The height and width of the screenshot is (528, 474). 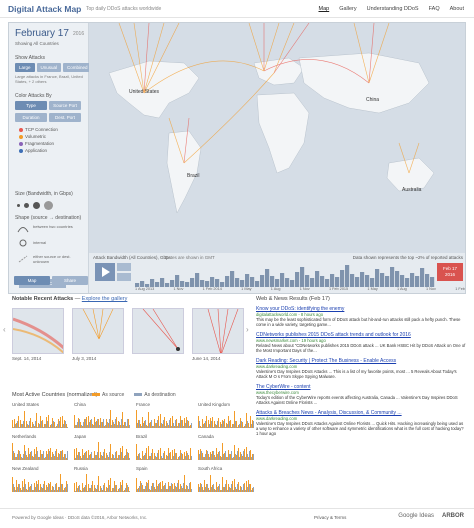 I want to click on gallery-item, so click(x=158, y=334).